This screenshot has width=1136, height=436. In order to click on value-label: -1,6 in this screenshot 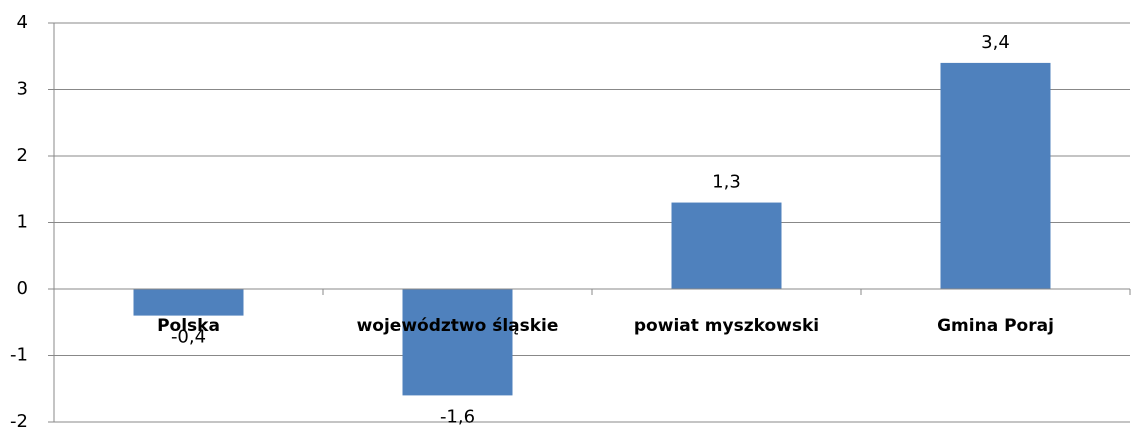, I will do `click(457, 416)`.